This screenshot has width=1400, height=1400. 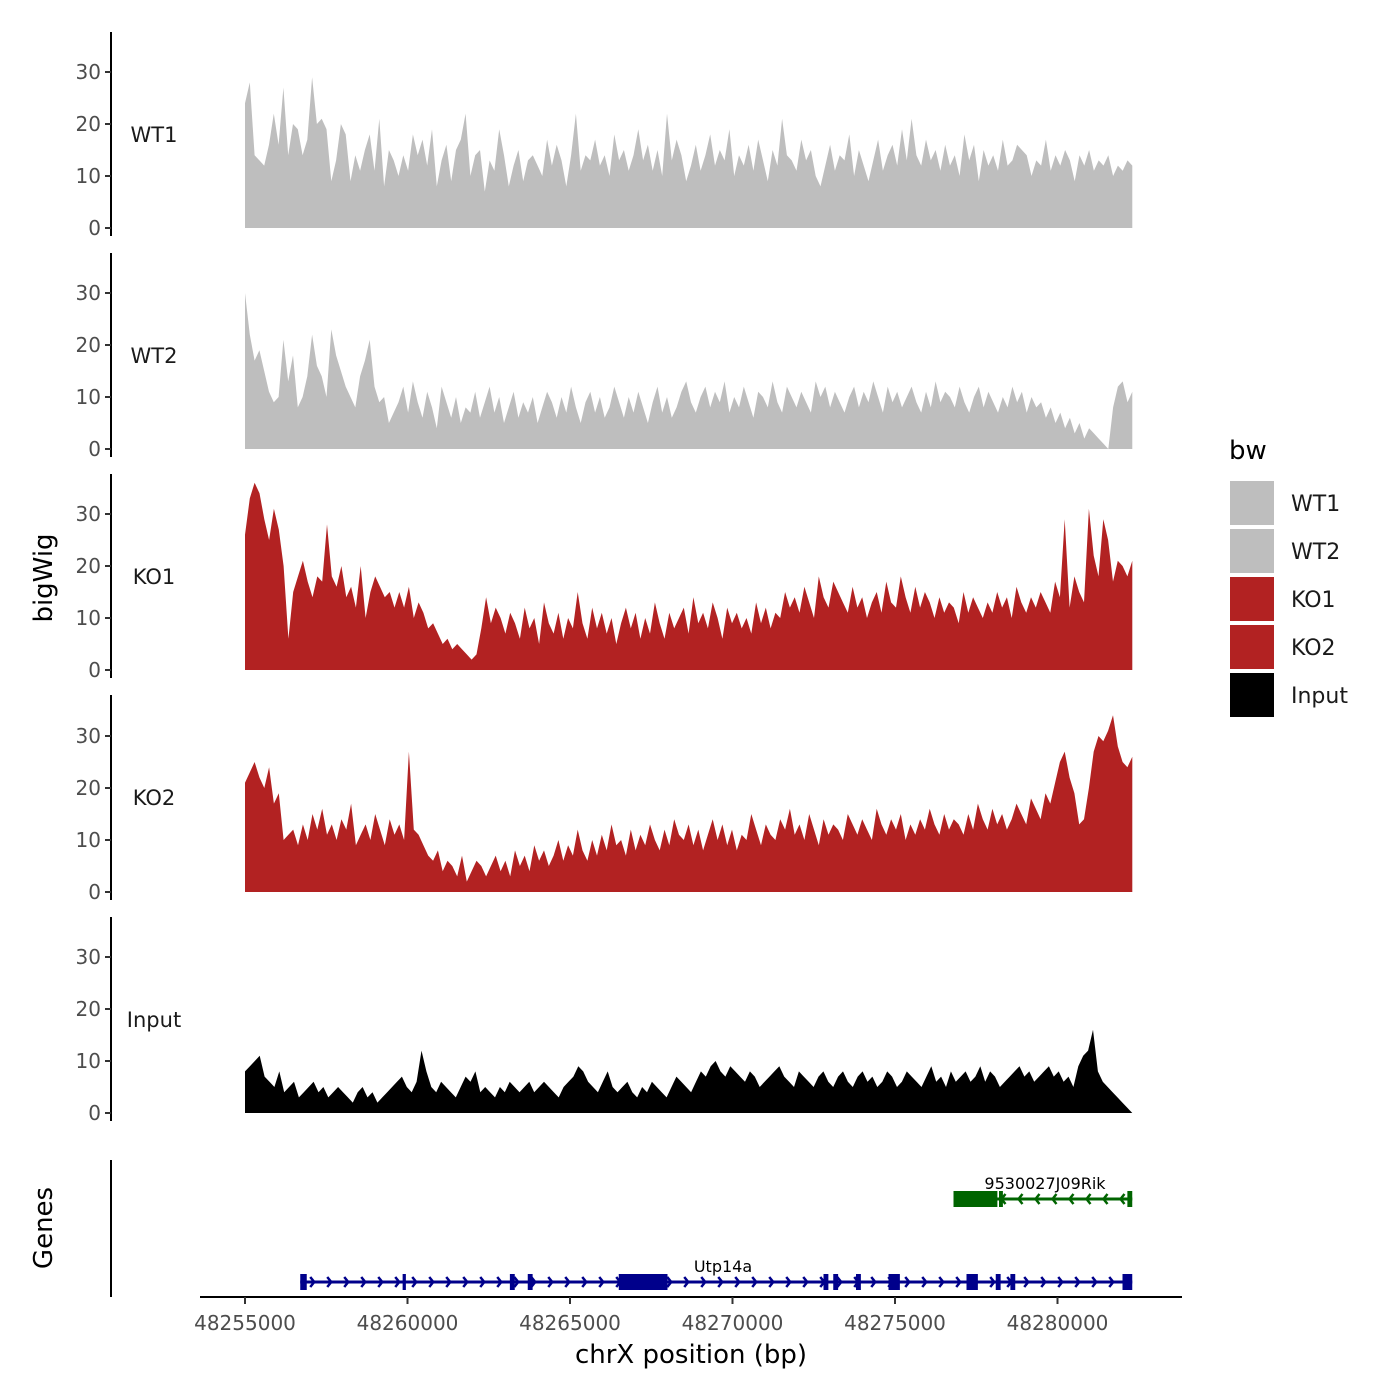 What do you see at coordinates (1058, 1323) in the screenshot?
I see `x-tick-label: 48280000` at bounding box center [1058, 1323].